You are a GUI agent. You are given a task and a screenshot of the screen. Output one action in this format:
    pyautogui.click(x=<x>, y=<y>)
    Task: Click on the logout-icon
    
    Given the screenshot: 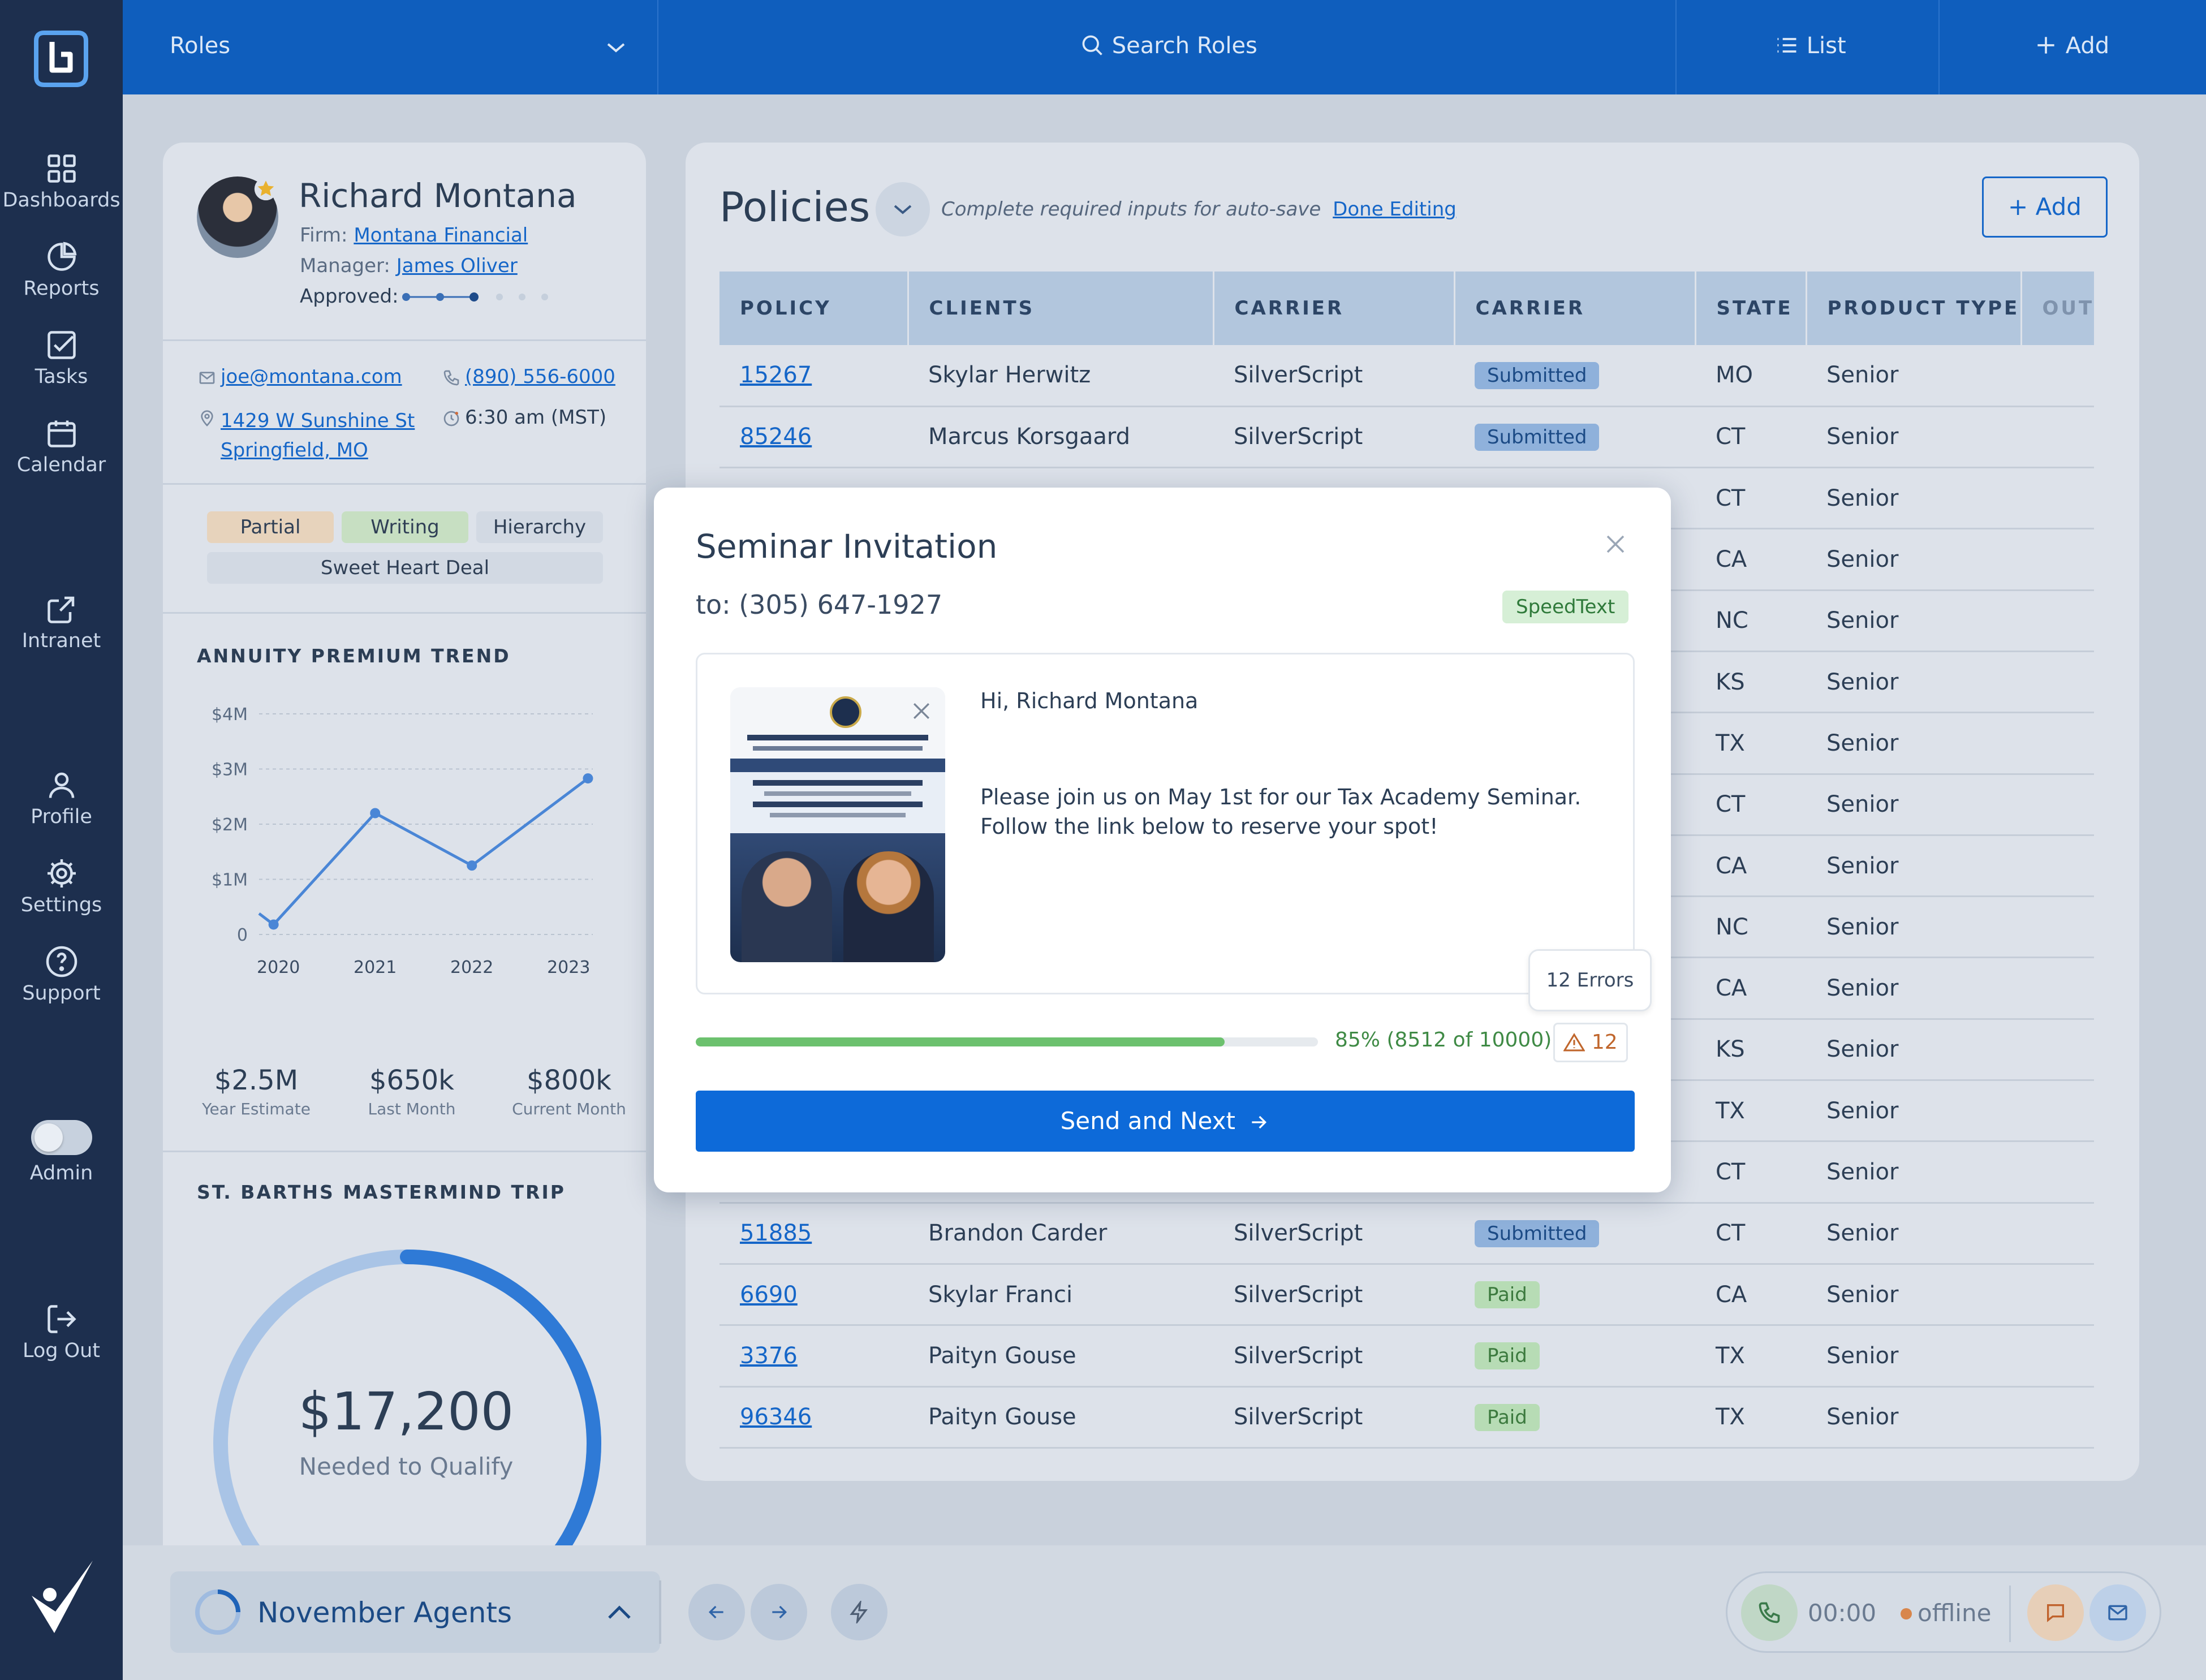 What is the action you would take?
    pyautogui.click(x=62, y=1319)
    